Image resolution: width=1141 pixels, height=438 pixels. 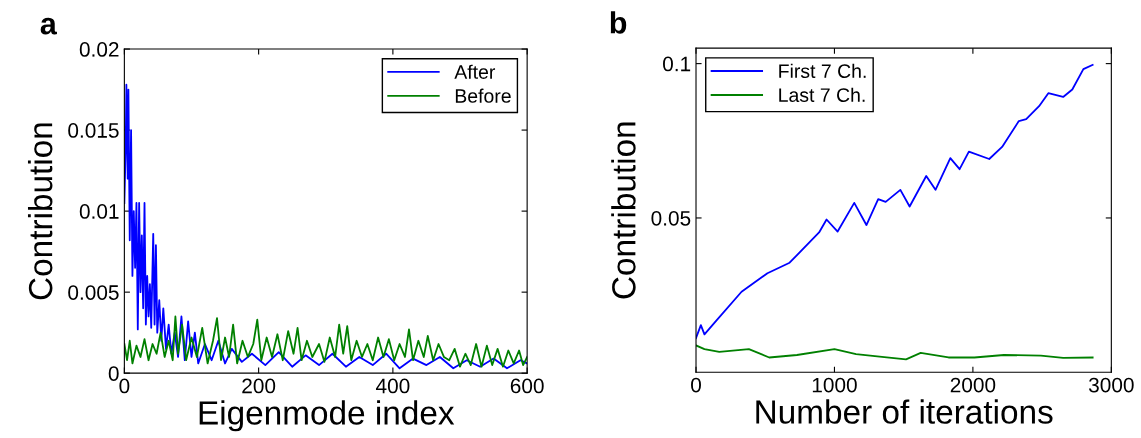 I want to click on chart-title: b, so click(x=618, y=22).